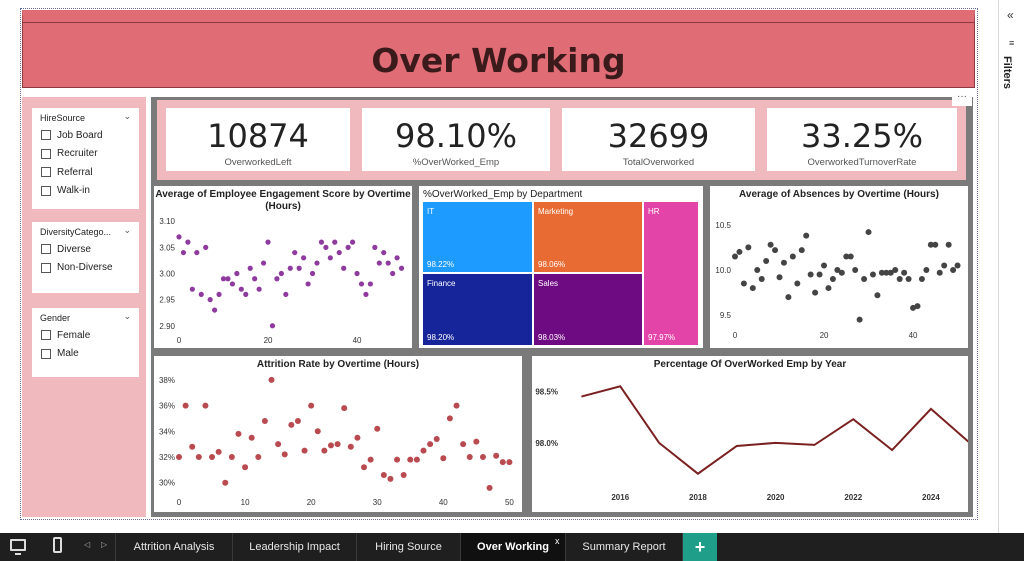 Image resolution: width=1024 pixels, height=561 pixels. I want to click on y-tick-label: 3.00, so click(167, 274).